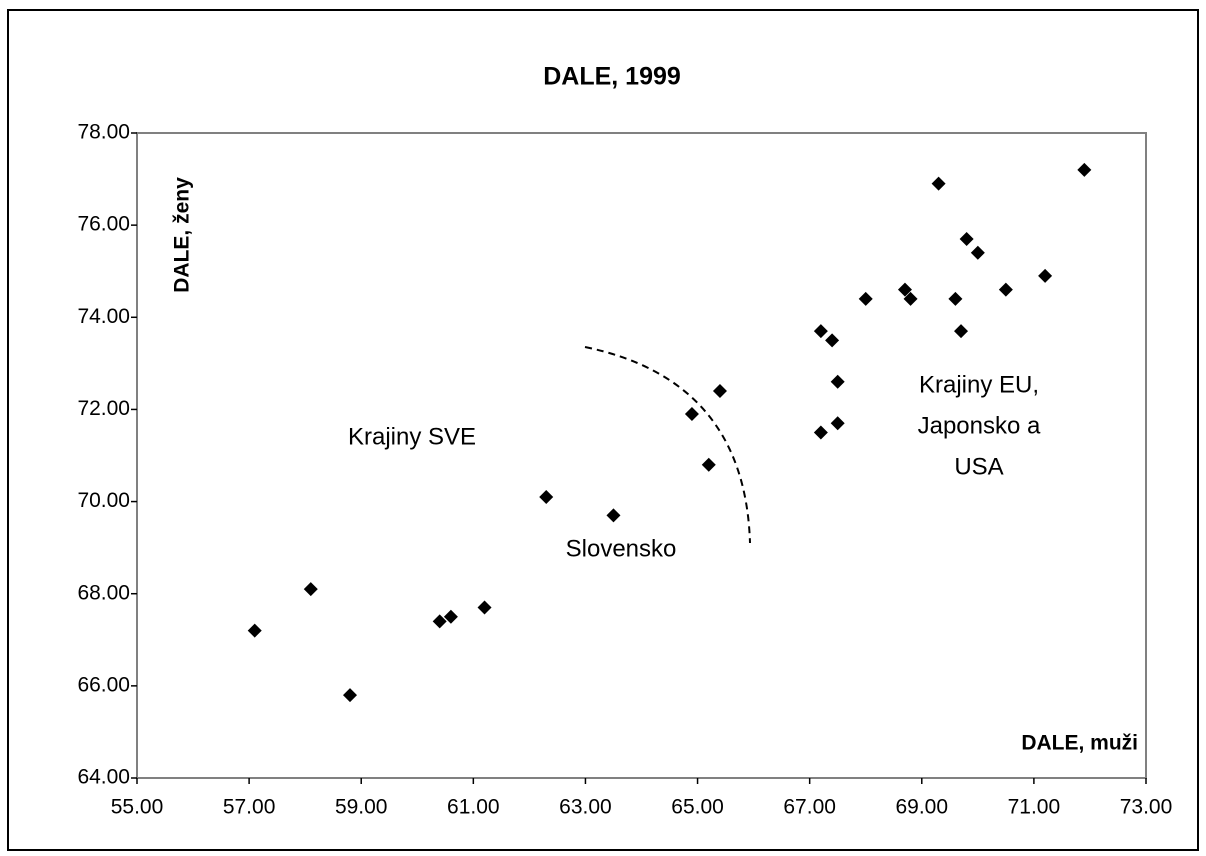 This screenshot has width=1206, height=856. What do you see at coordinates (103, 777) in the screenshot?
I see `y-tick-label: 64.00` at bounding box center [103, 777].